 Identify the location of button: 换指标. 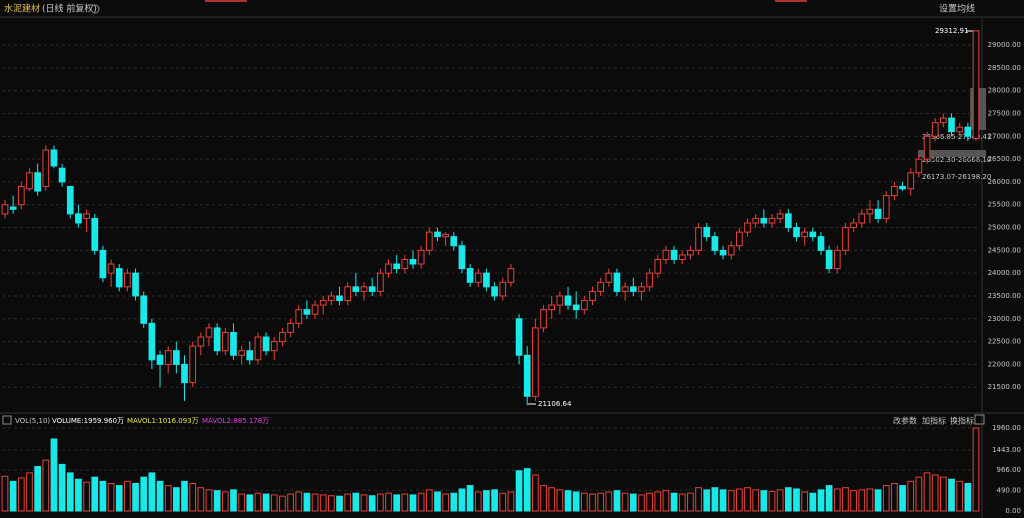
(962, 421).